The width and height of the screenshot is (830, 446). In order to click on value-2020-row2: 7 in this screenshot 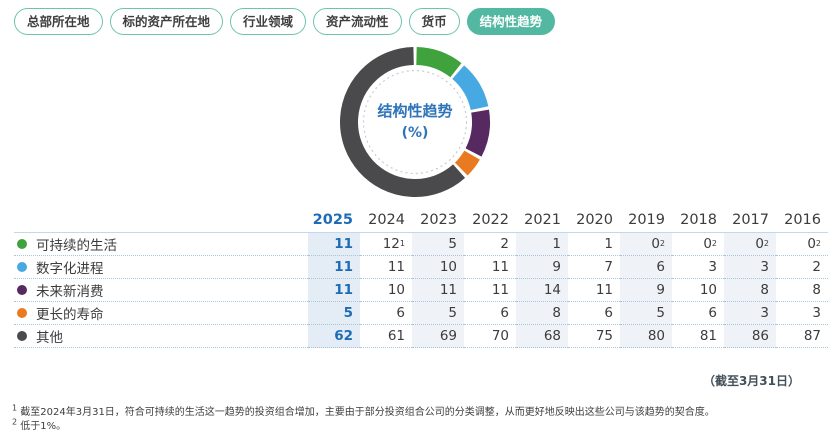, I will do `click(594, 267)`.